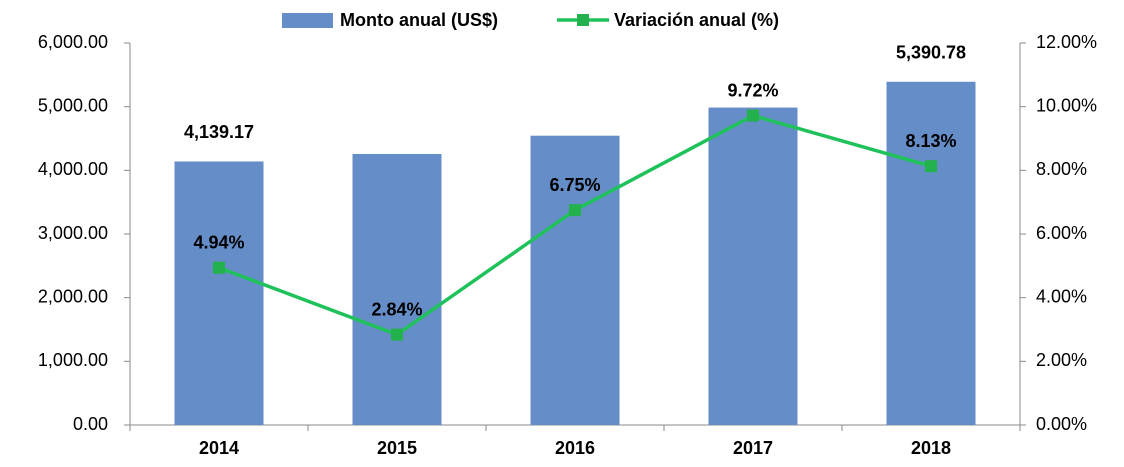 Image resolution: width=1124 pixels, height=467 pixels. I want to click on bar-value-label: 4,139.17, so click(219, 132).